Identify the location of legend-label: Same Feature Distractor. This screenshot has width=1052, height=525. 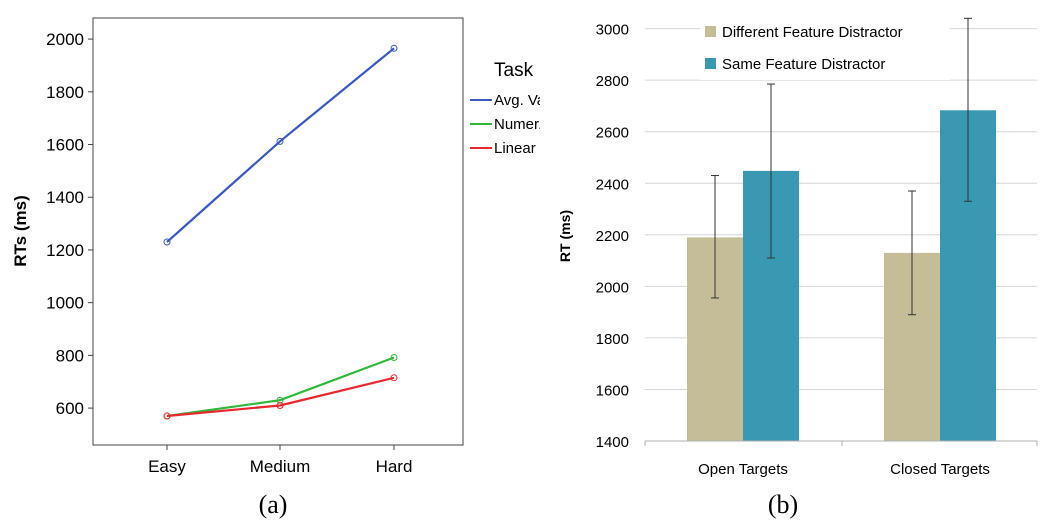
(803, 64).